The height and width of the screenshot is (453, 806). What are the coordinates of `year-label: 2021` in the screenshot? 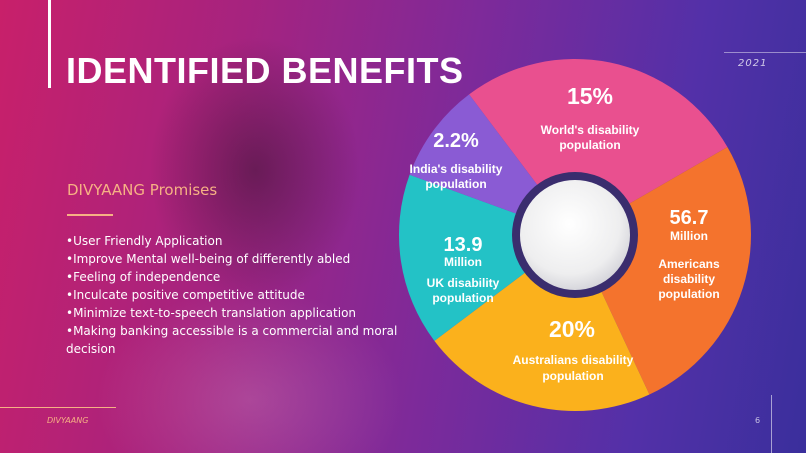 It's located at (753, 63).